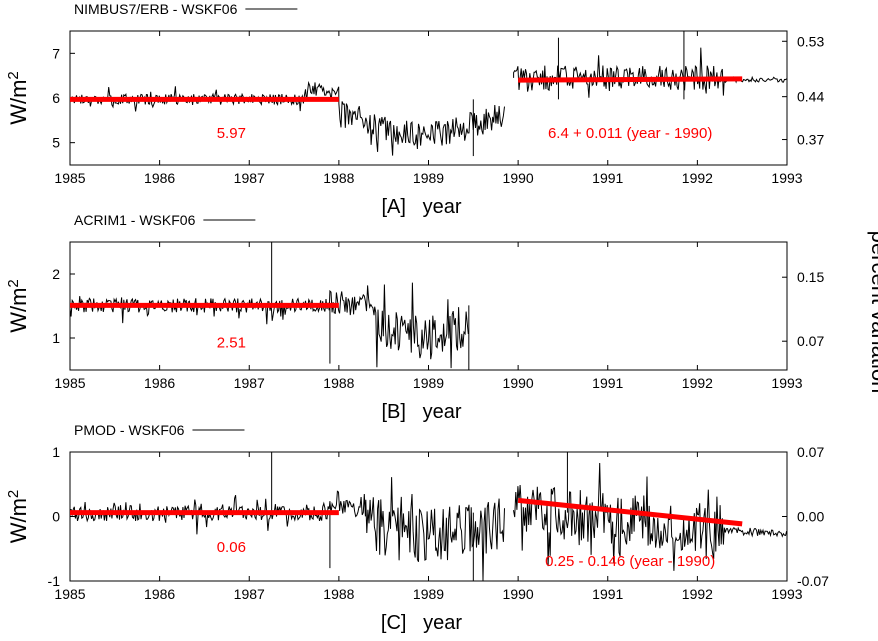 The width and height of the screenshot is (878, 641). Describe the element at coordinates (156, 9) in the screenshot. I see `legend-label: NIMBUS7/ERB - WSKF06` at that location.